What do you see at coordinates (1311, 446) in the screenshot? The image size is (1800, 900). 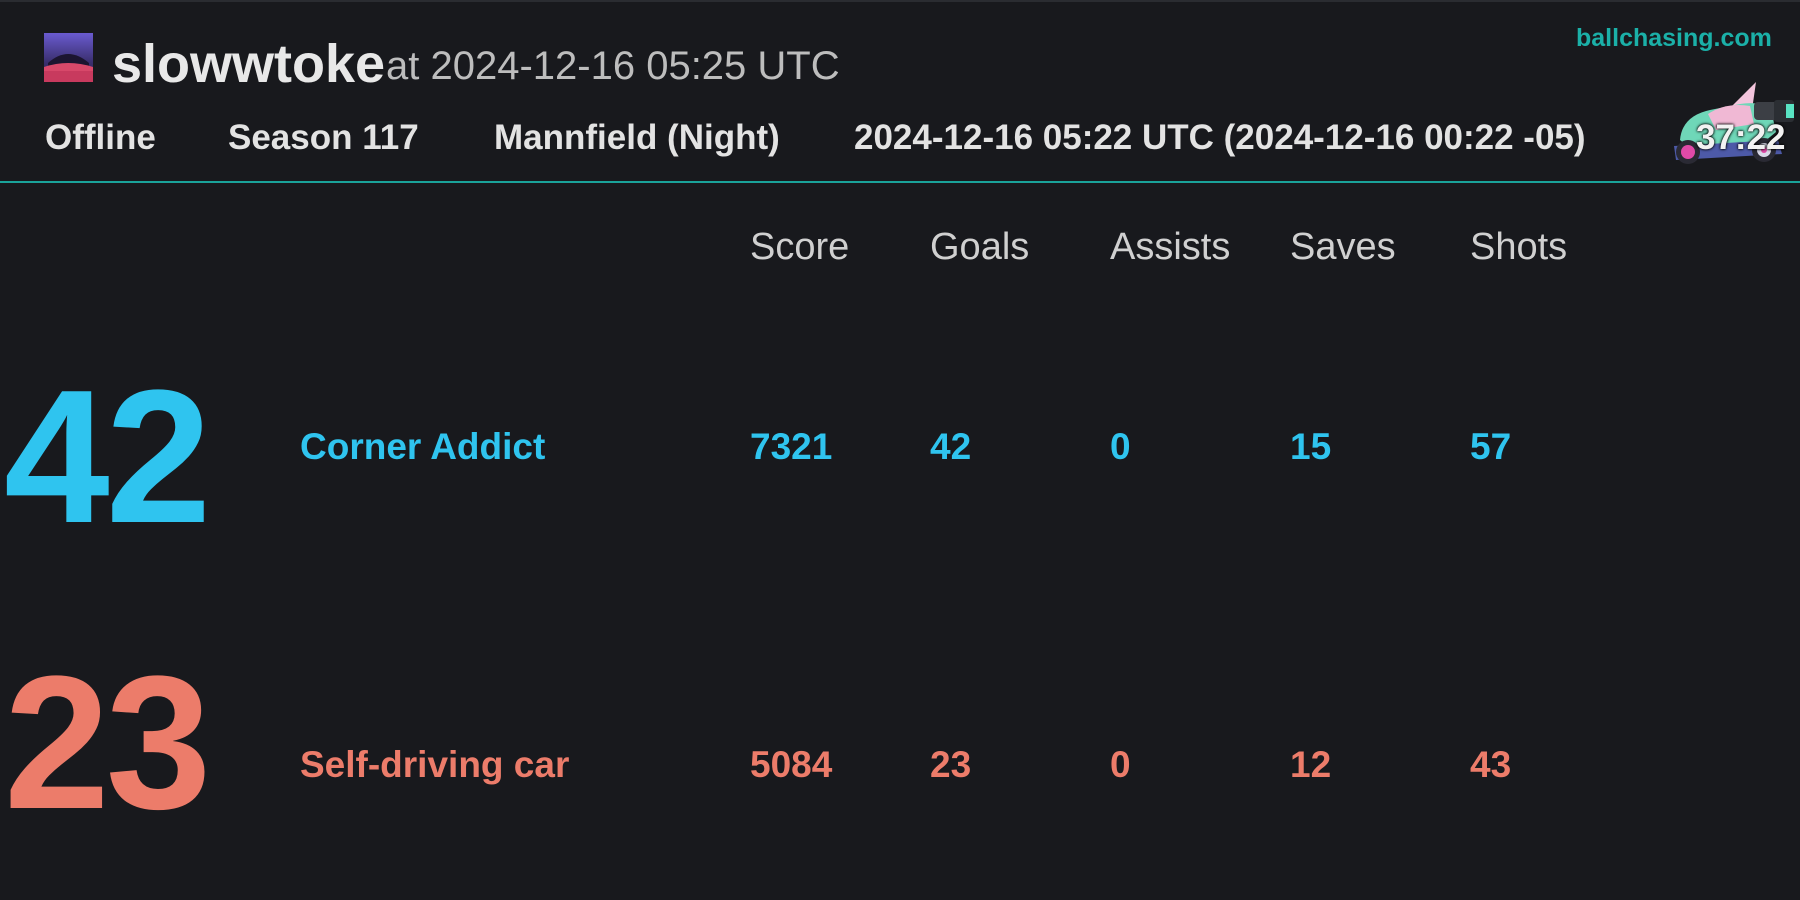 I see `blue-team-saves: 15` at bounding box center [1311, 446].